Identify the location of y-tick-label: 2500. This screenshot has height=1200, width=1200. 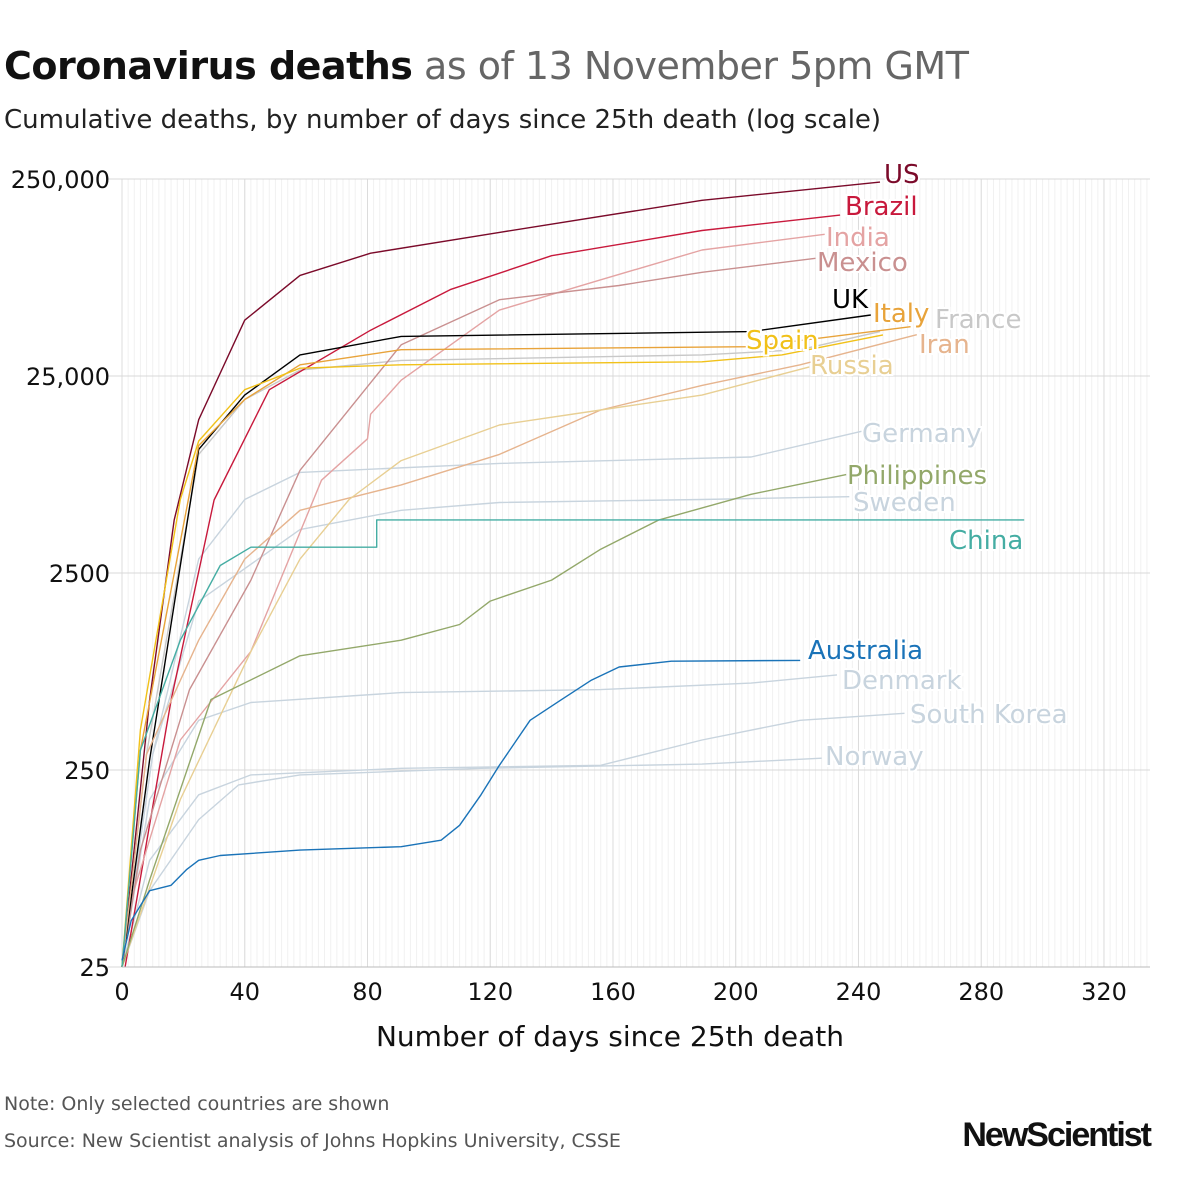
(79, 574).